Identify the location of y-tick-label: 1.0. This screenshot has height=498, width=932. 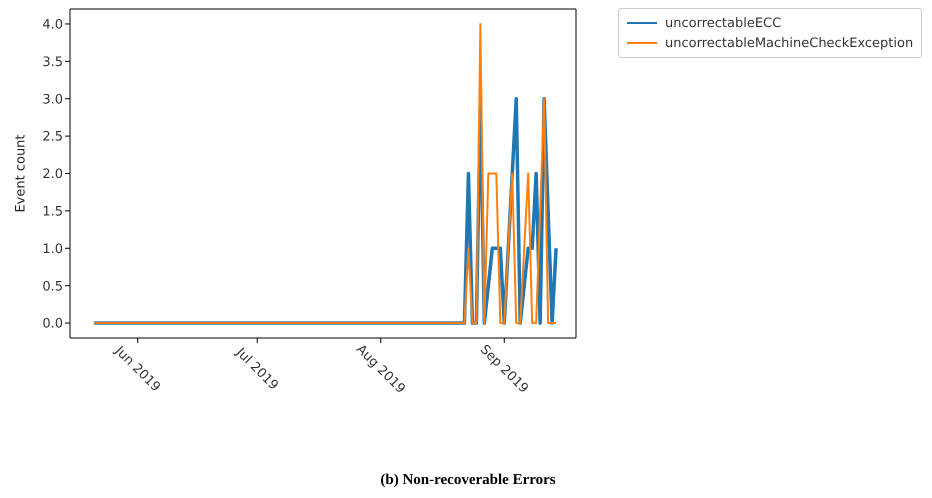
(52, 249).